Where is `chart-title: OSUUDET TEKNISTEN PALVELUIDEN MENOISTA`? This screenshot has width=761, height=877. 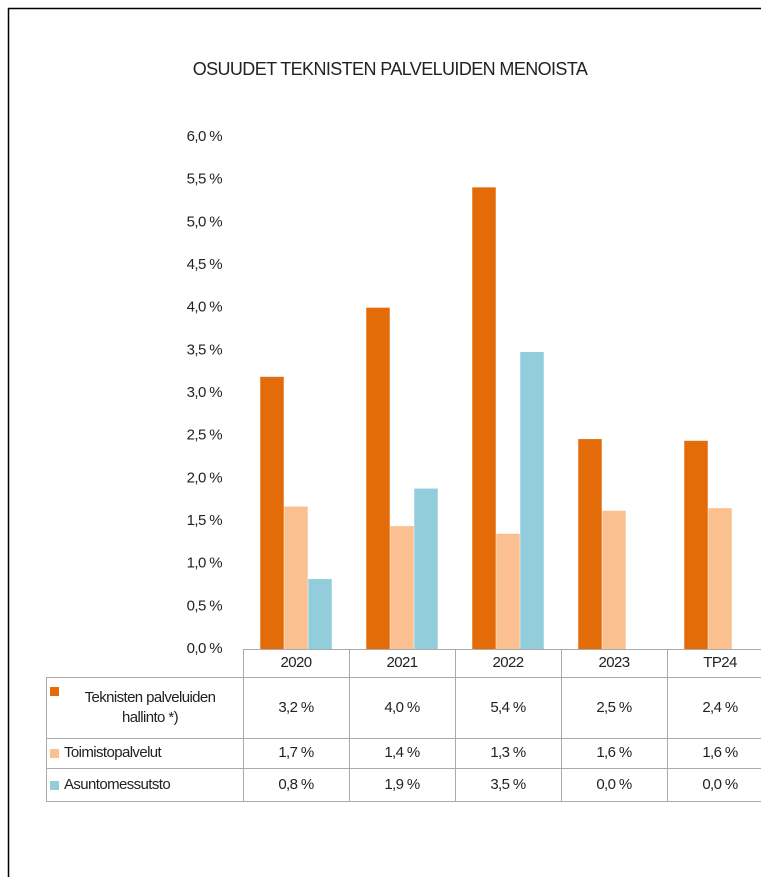
chart-title: OSUUDET TEKNISTEN PALVELUIDEN MENOISTA is located at coordinates (390, 69).